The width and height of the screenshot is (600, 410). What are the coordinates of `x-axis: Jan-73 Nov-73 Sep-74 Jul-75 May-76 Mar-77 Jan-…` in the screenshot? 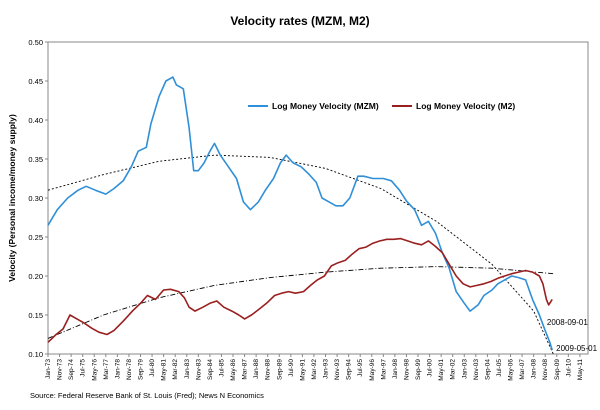 It's located at (314, 367).